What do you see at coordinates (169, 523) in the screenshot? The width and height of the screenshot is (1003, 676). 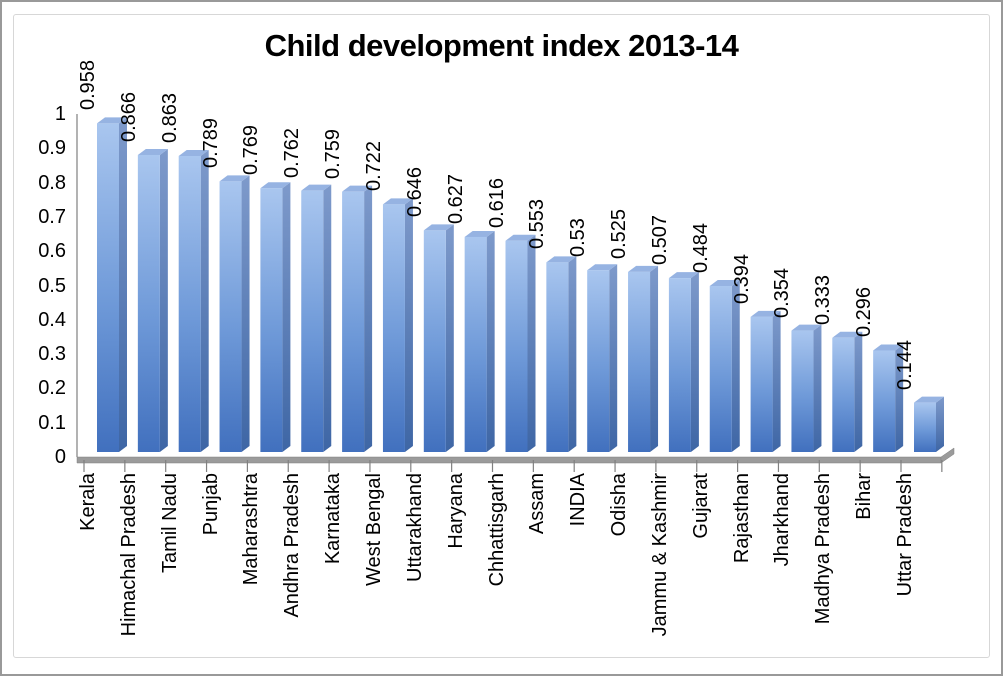 I see `category-label: Tamil Nadu` at bounding box center [169, 523].